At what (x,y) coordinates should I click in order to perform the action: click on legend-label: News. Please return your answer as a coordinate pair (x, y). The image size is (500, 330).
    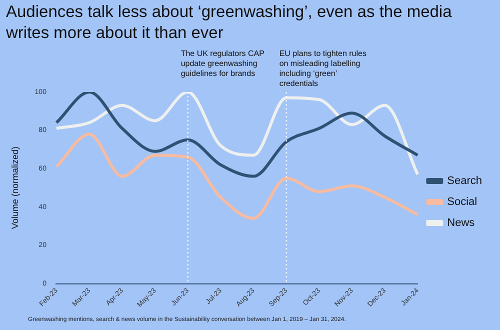
    Looking at the image, I should click on (461, 223).